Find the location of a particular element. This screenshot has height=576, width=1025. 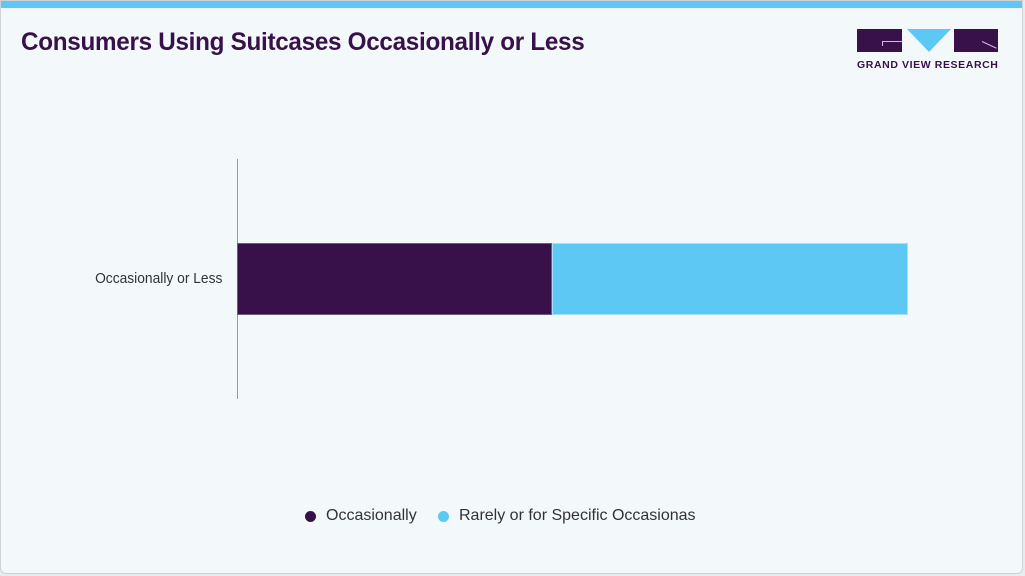

bar-occasionally is located at coordinates (395, 279).